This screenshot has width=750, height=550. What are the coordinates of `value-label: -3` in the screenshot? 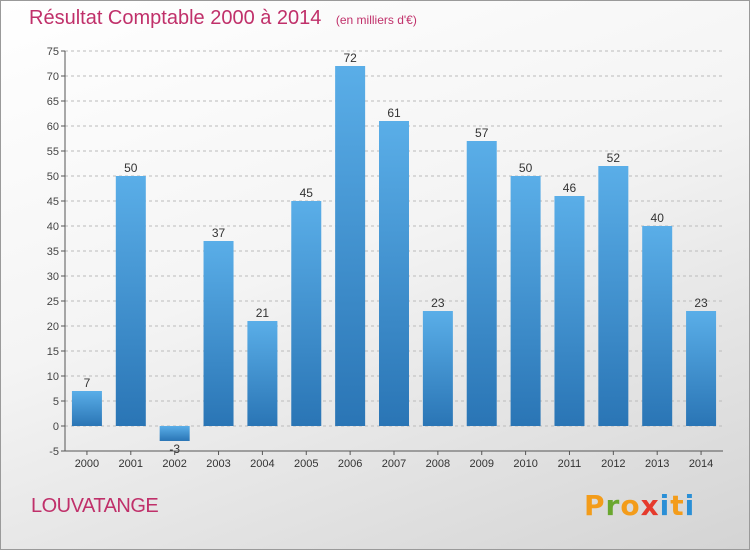 It's located at (174, 449).